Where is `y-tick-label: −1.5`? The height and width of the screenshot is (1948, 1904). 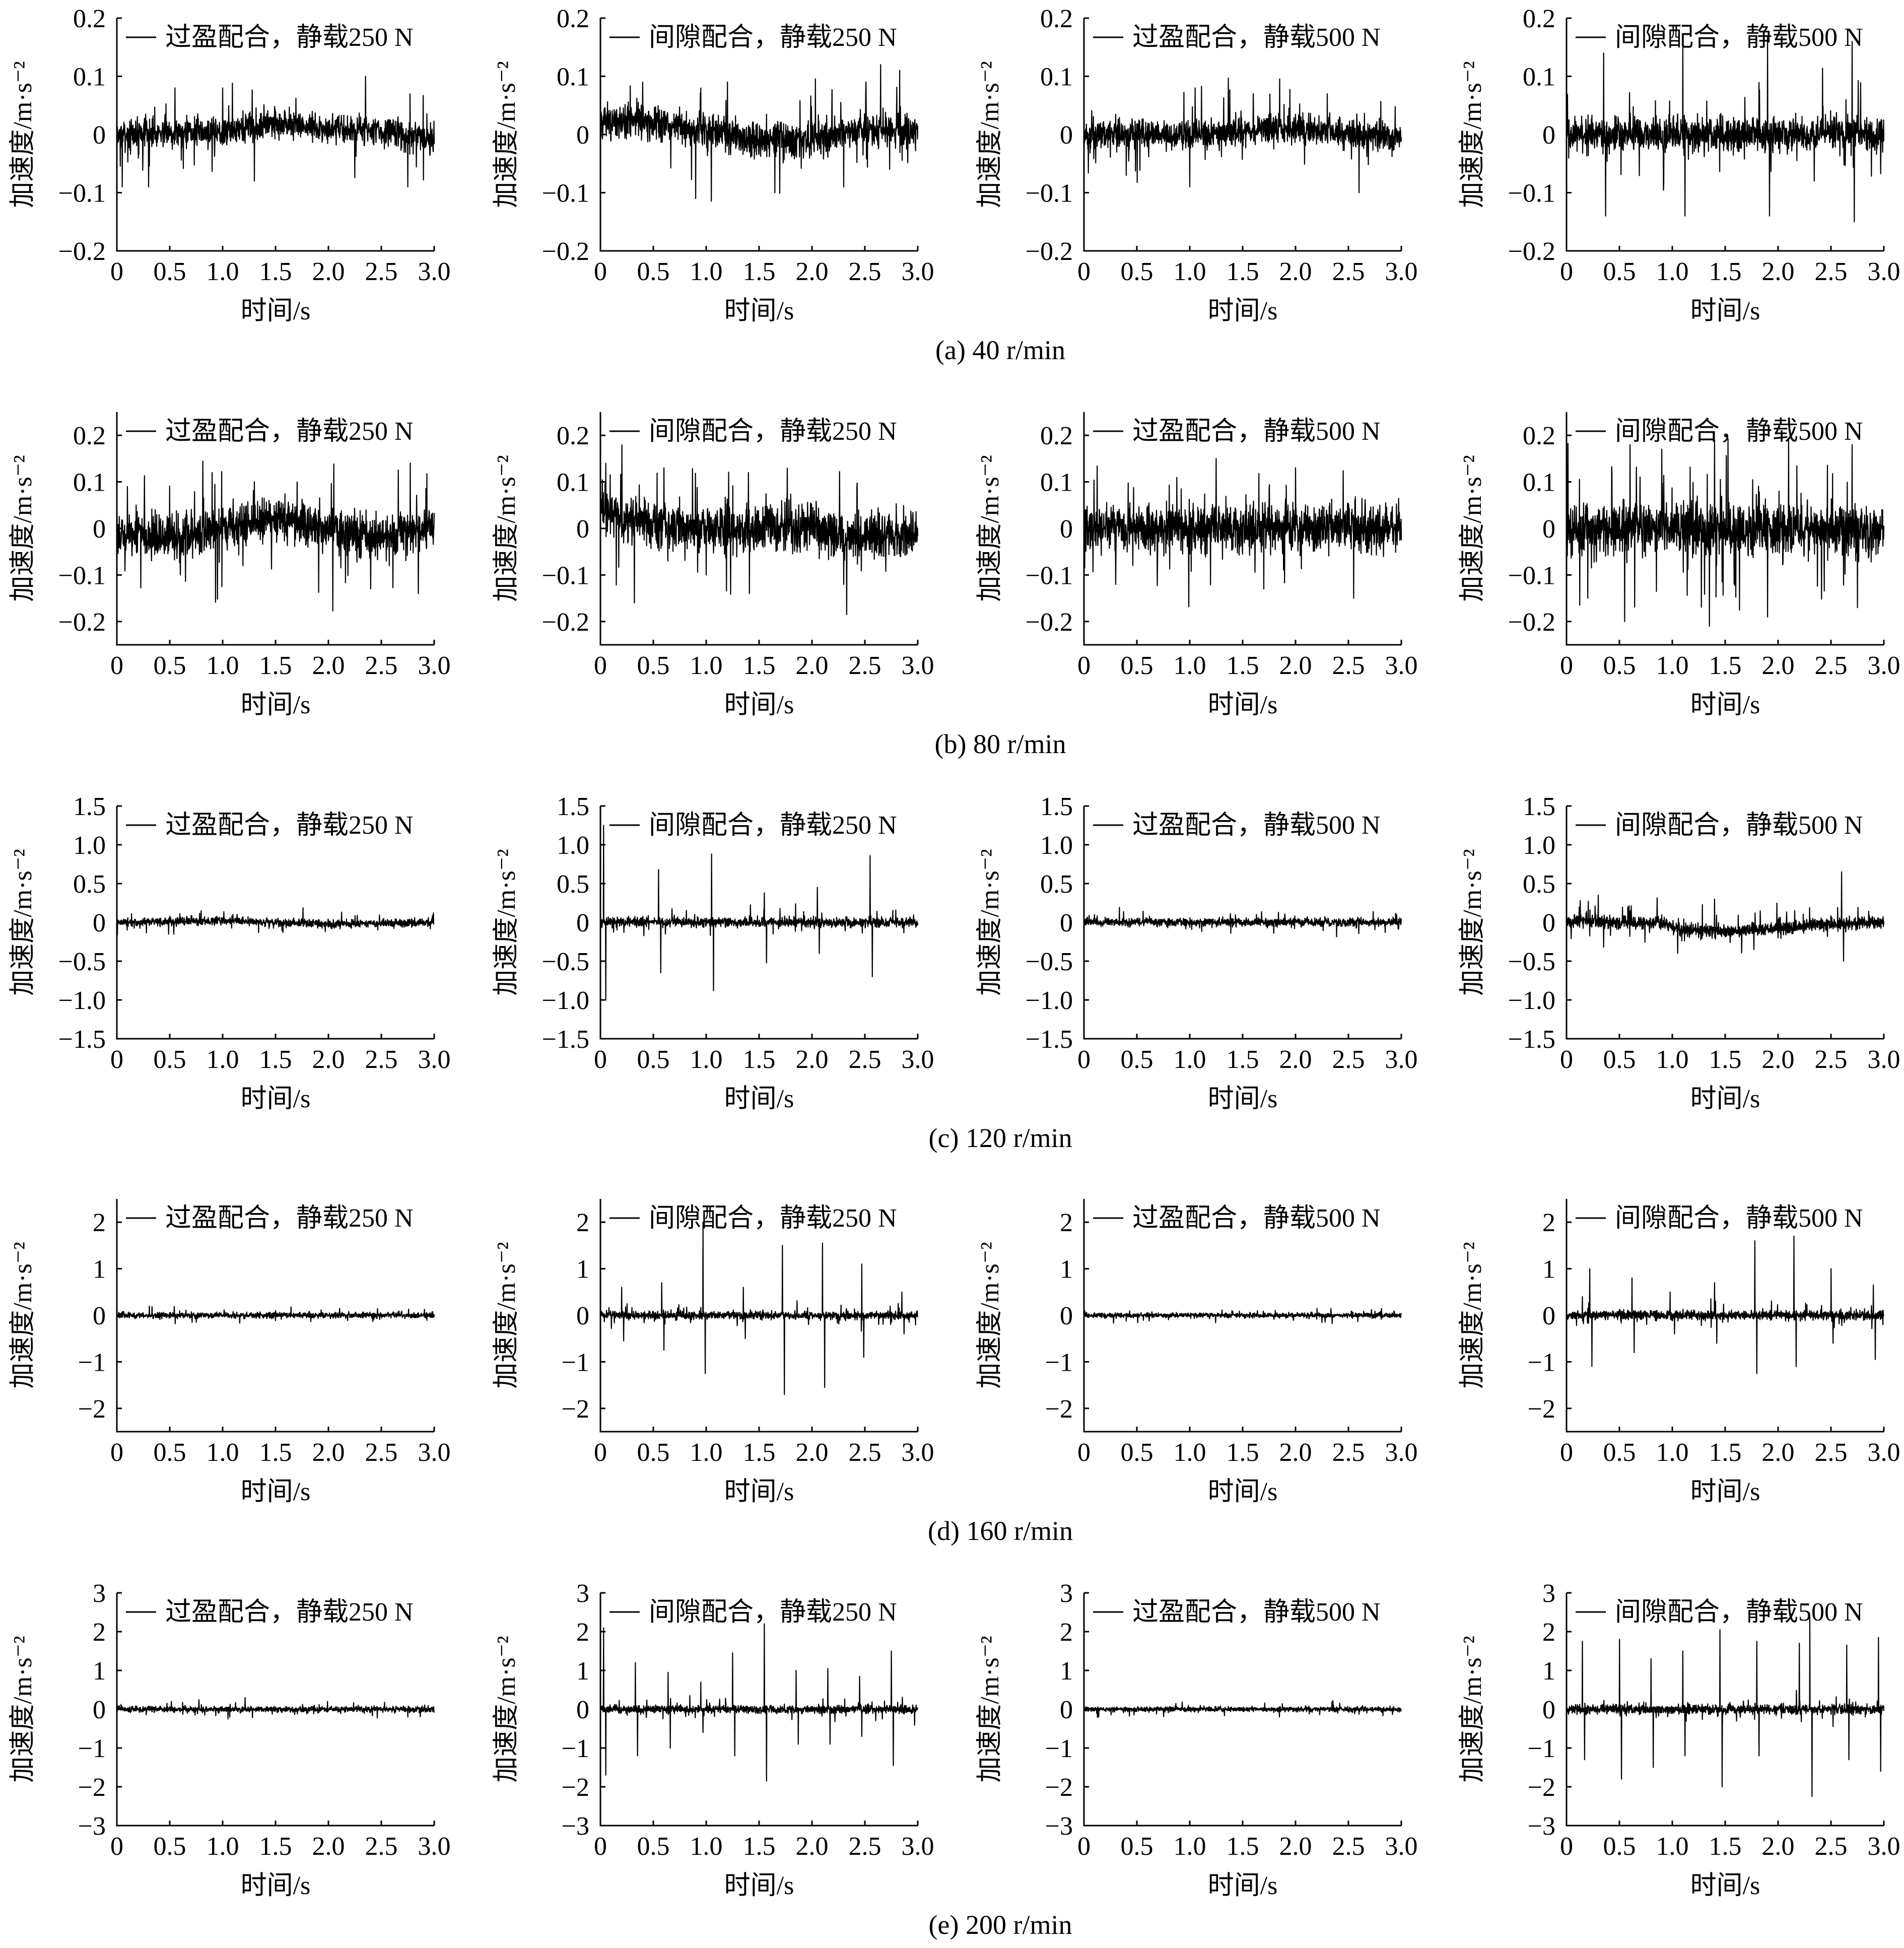 y-tick-label: −1.5 is located at coordinates (1531, 1039).